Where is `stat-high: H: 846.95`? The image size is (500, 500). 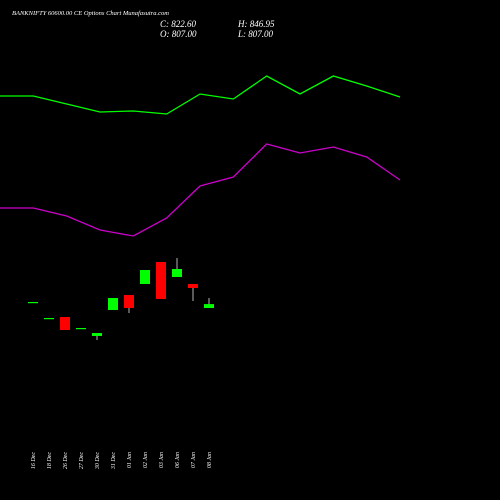 stat-high: H: 846.95 is located at coordinates (256, 24).